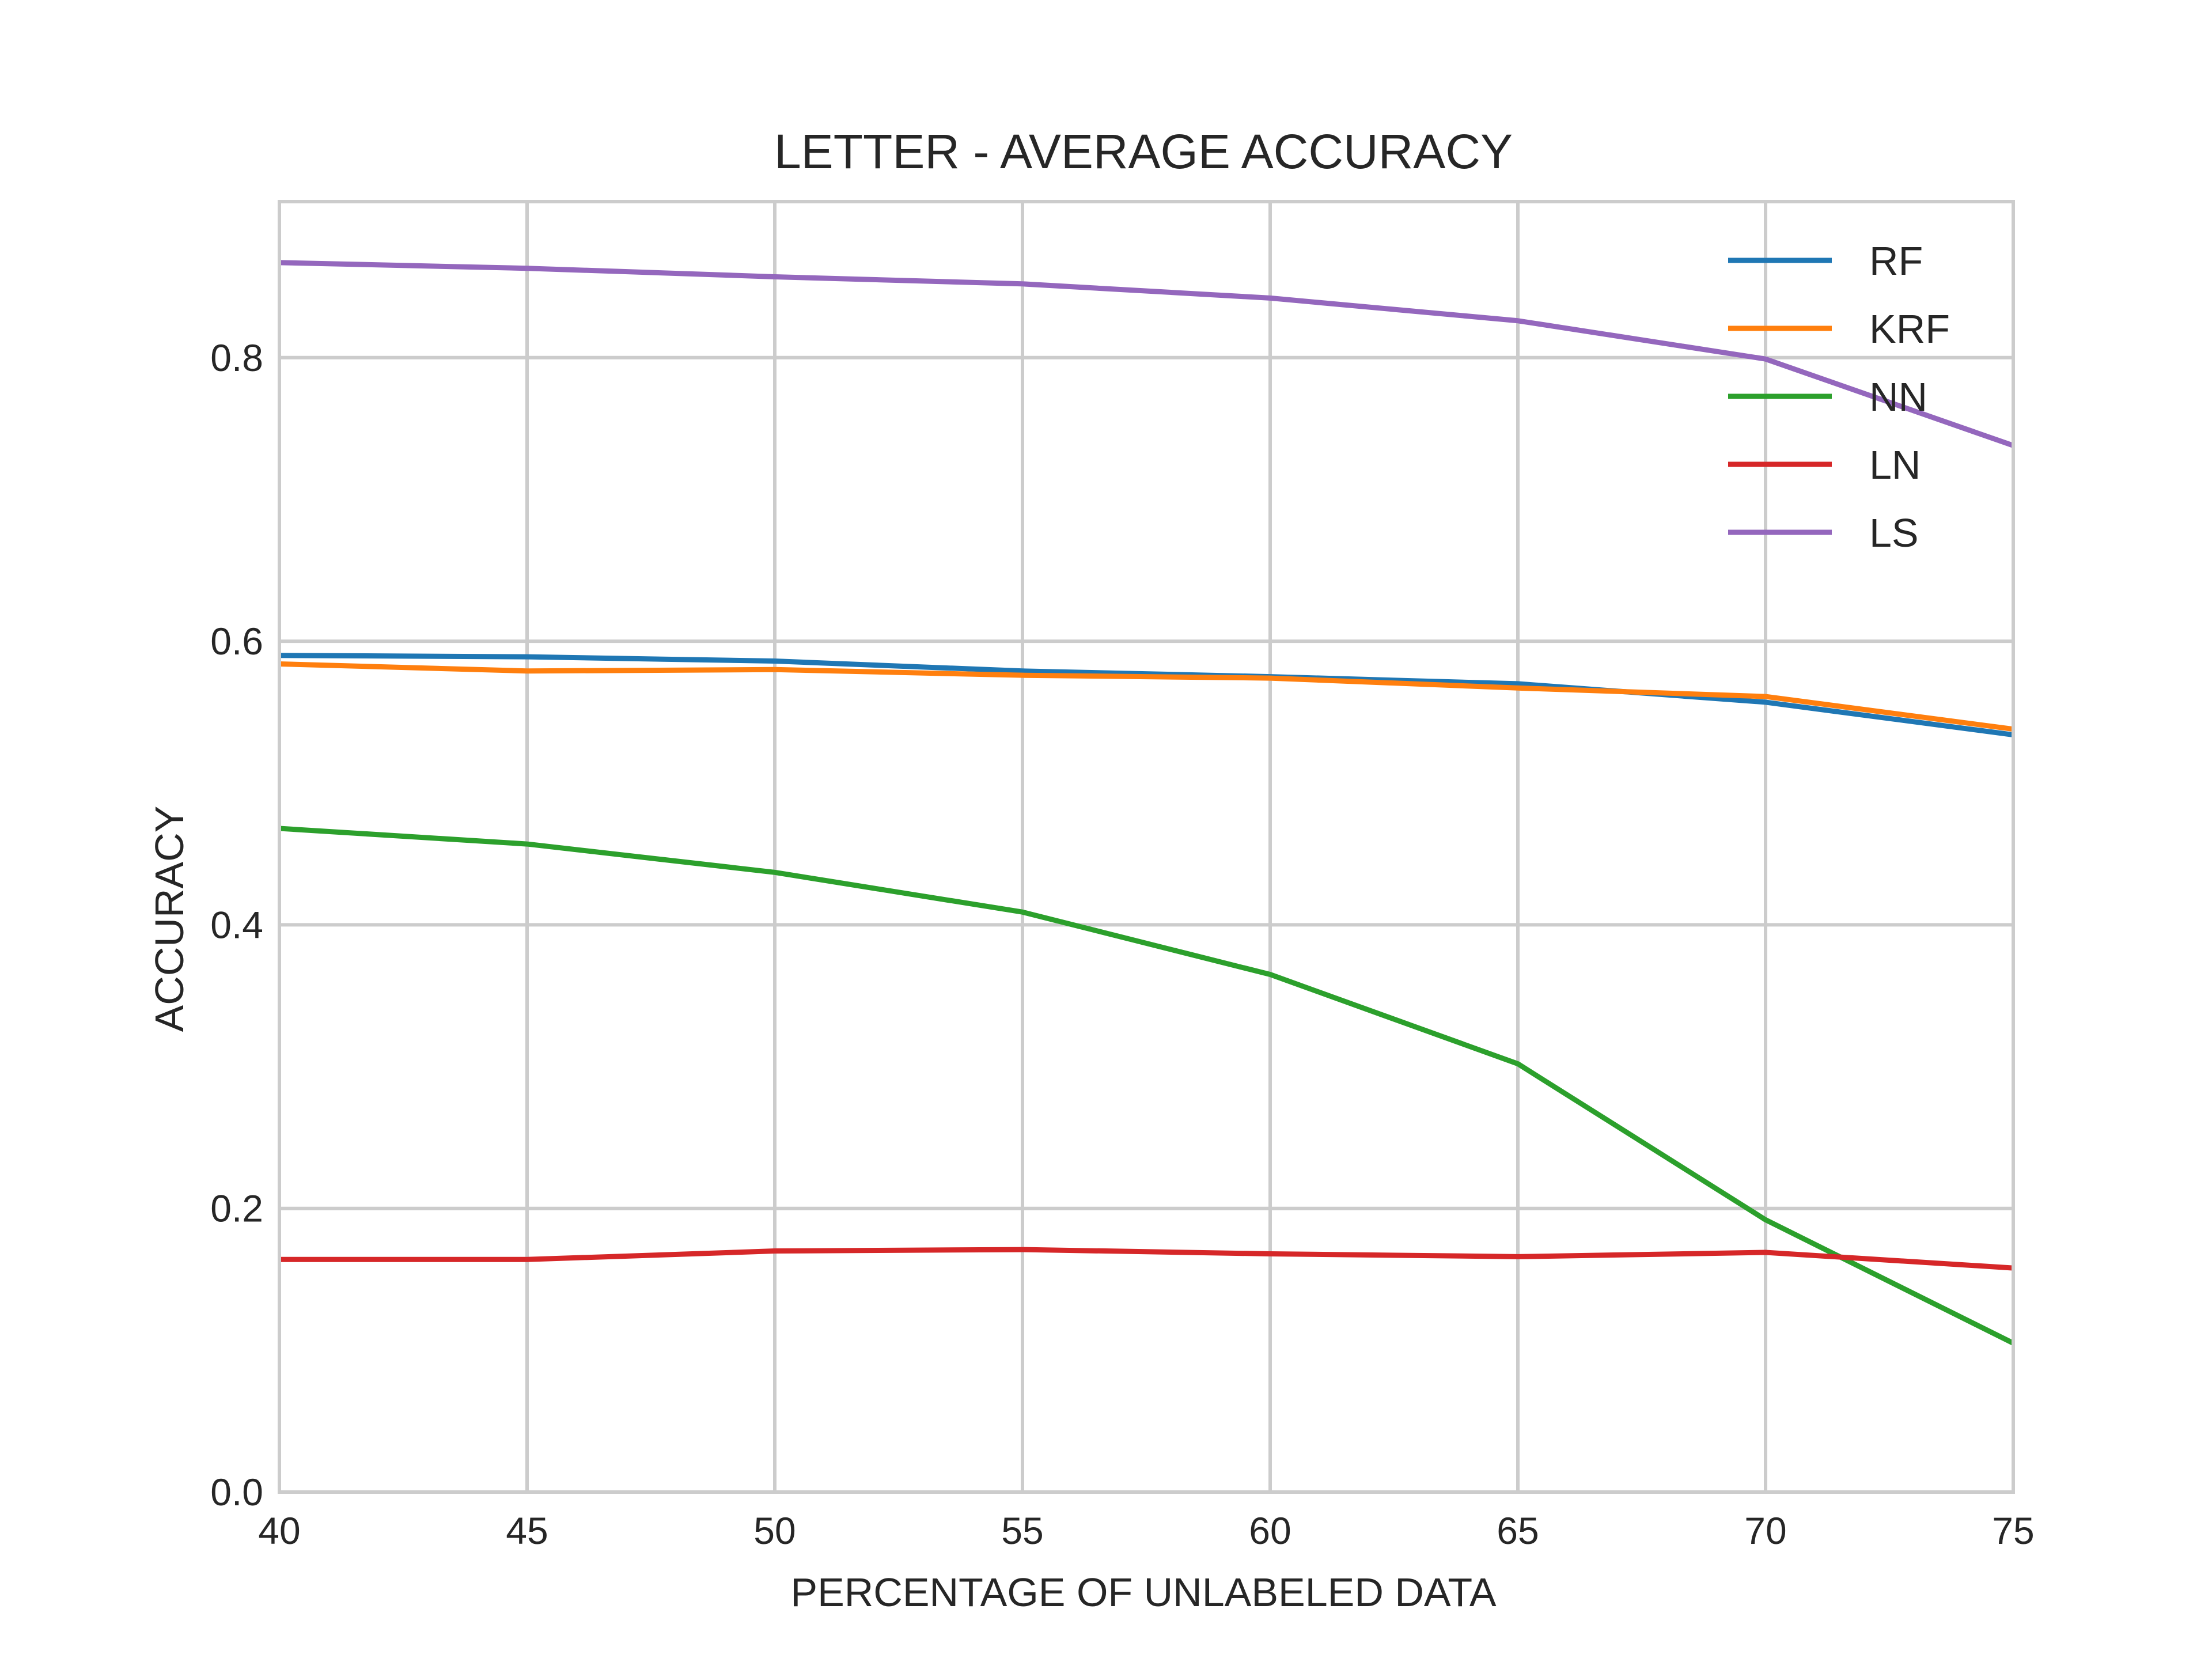  I want to click on y-tick-label: 0.8, so click(236, 358).